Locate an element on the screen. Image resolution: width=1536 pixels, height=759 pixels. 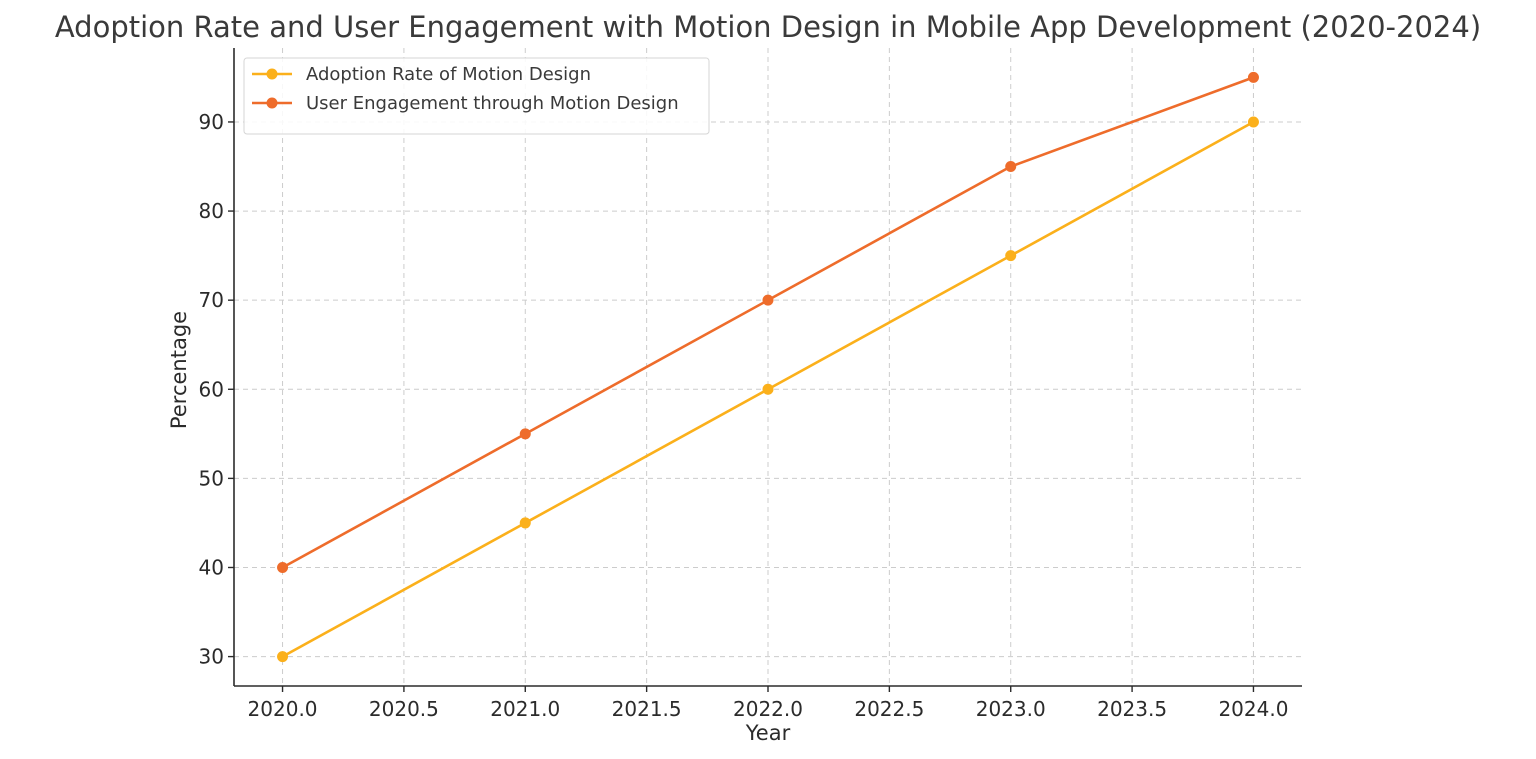
x-tick-label: 2023.5 is located at coordinates (1132, 709).